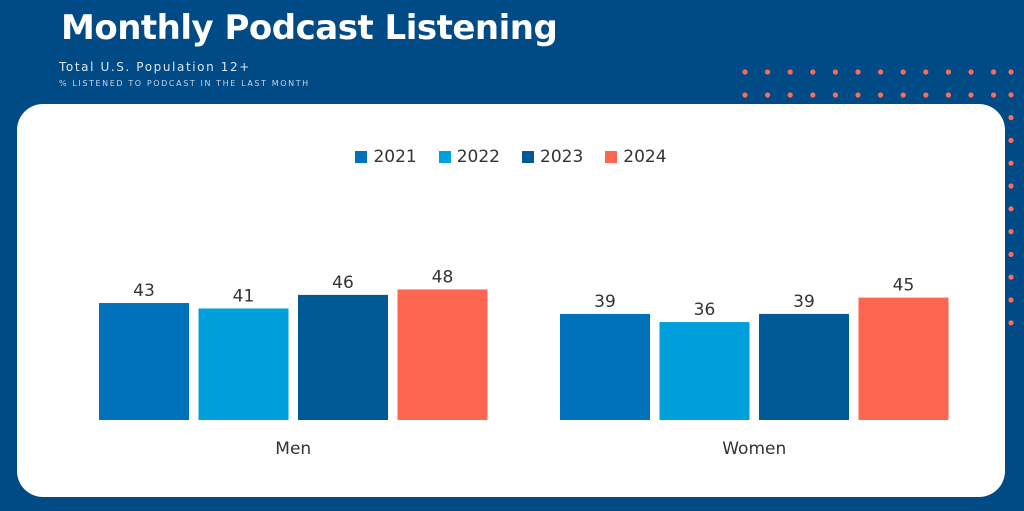 This screenshot has width=1024, height=511. Describe the element at coordinates (343, 283) in the screenshot. I see `data-label: 46` at that location.